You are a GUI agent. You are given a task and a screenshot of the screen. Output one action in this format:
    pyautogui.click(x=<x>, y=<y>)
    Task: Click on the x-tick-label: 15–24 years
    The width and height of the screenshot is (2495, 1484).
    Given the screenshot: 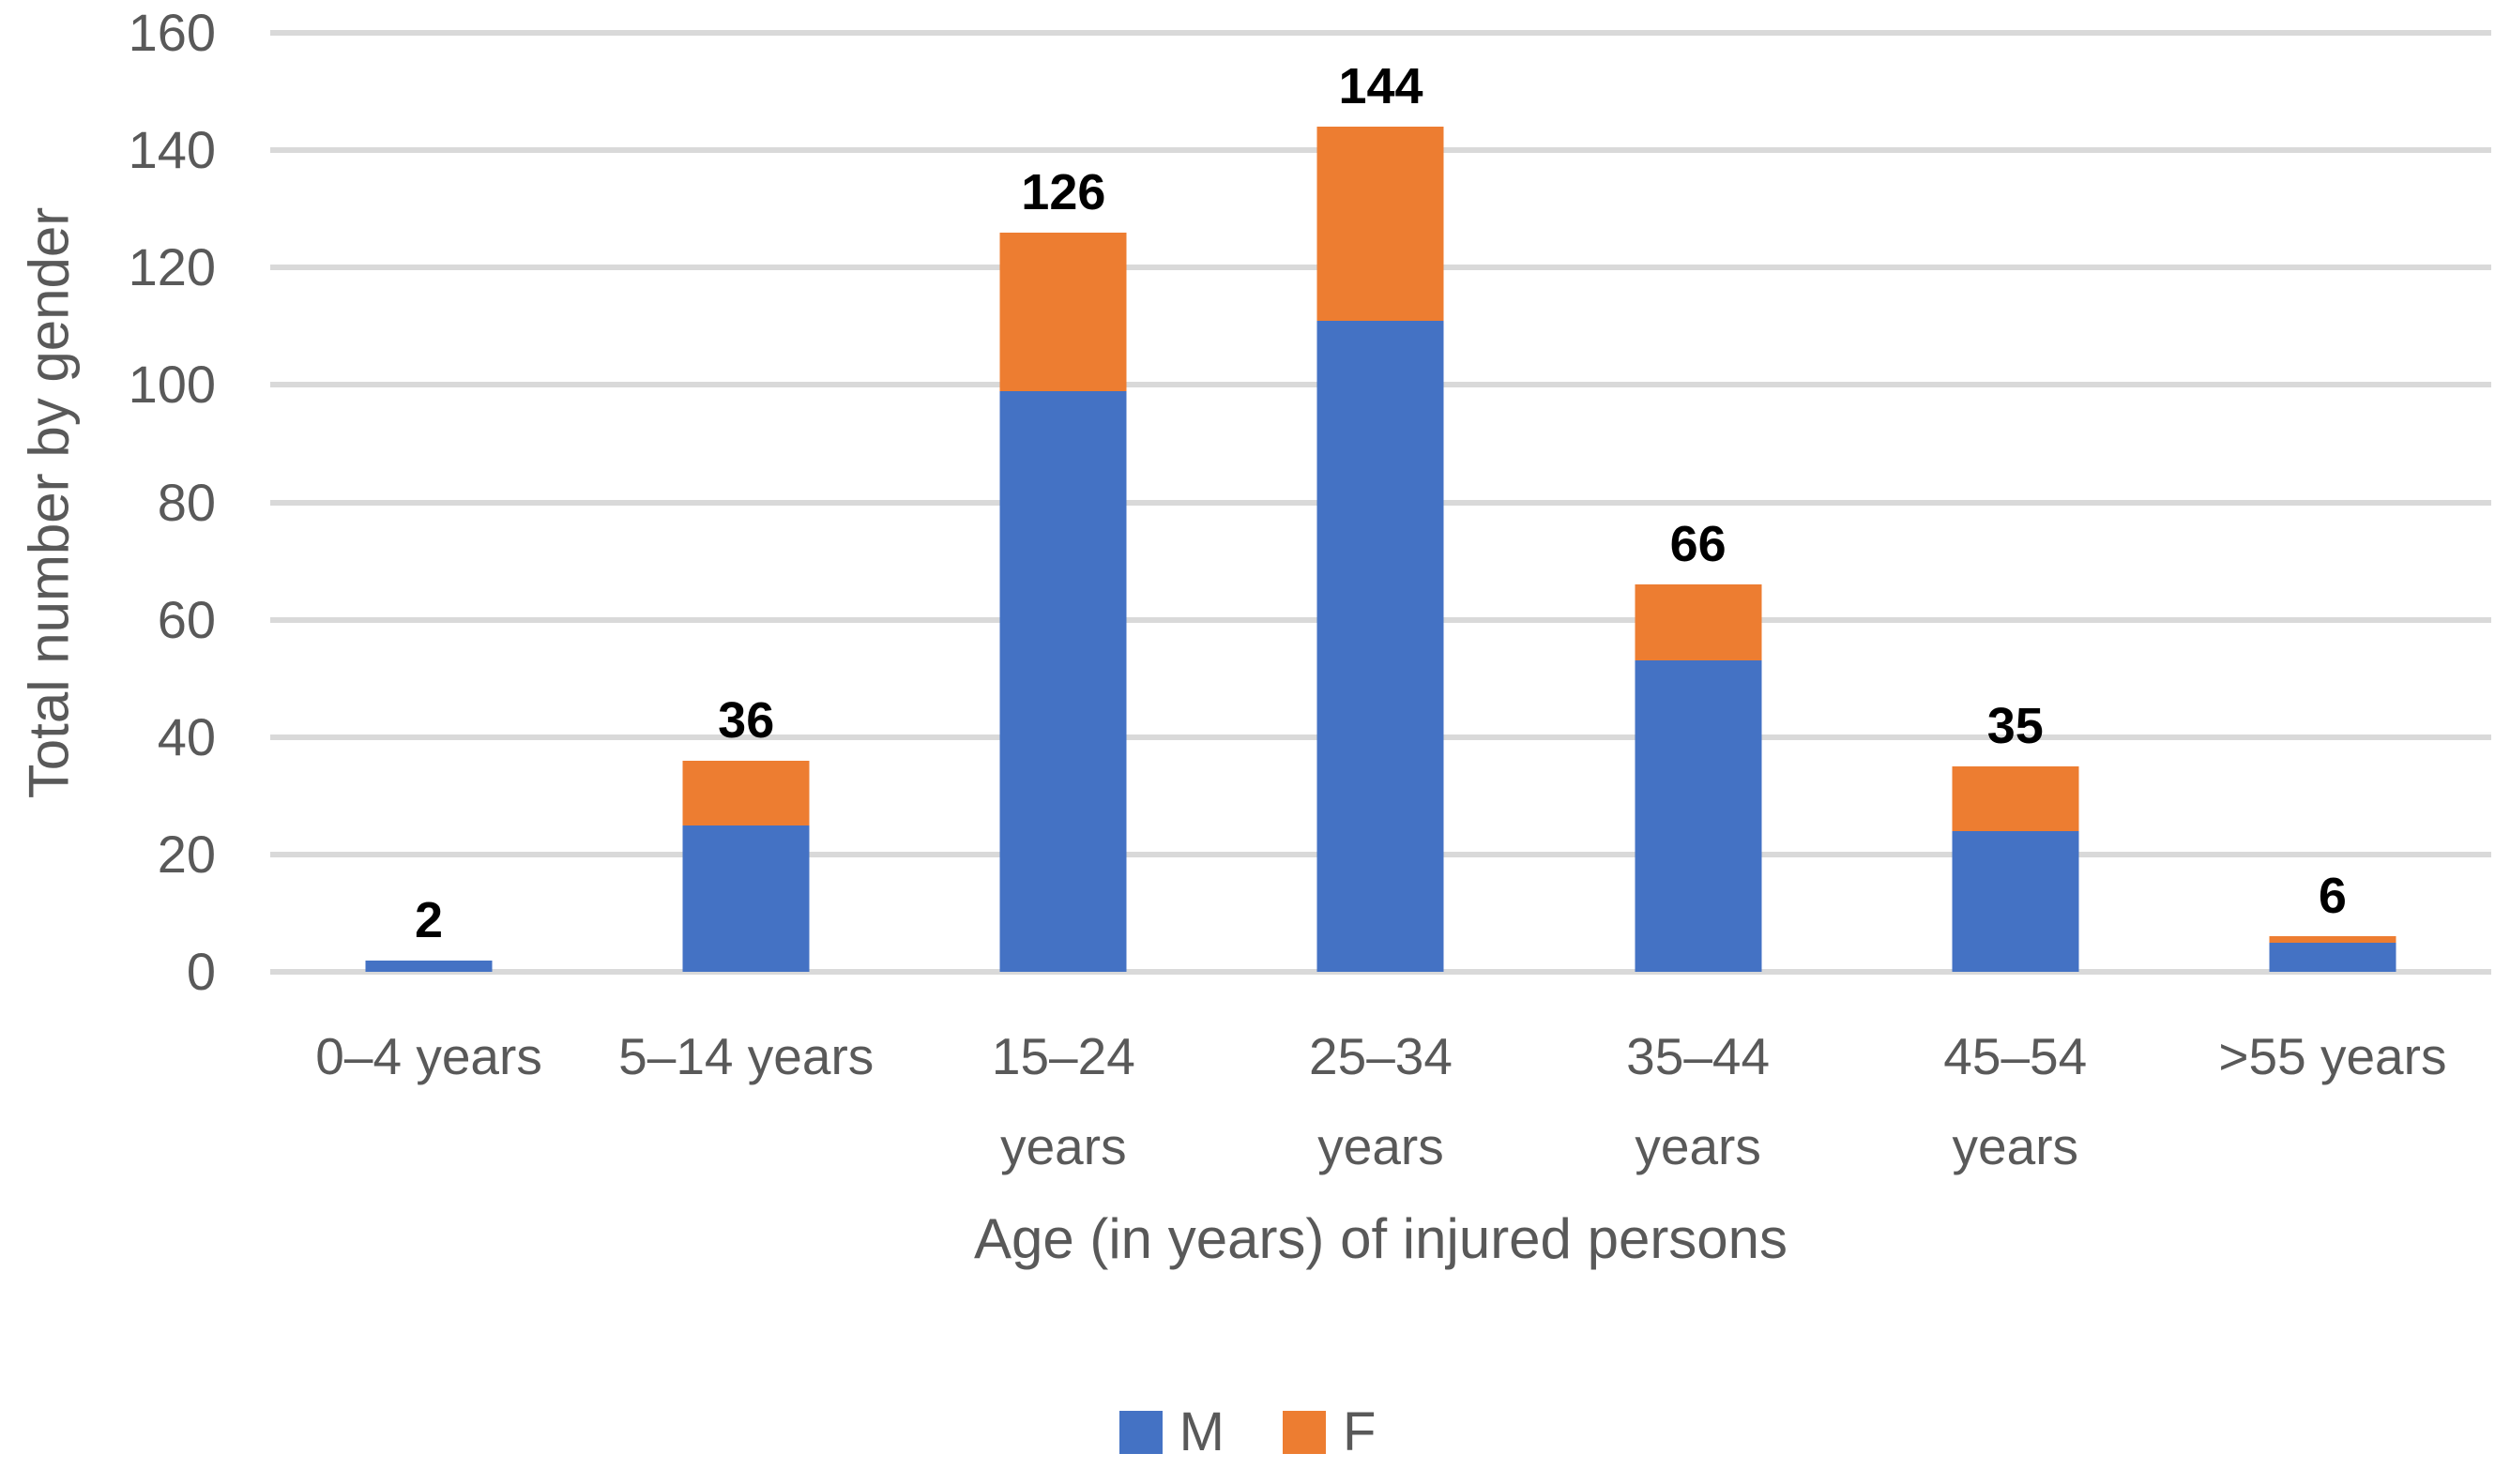 What is the action you would take?
    pyautogui.click(x=1063, y=1102)
    